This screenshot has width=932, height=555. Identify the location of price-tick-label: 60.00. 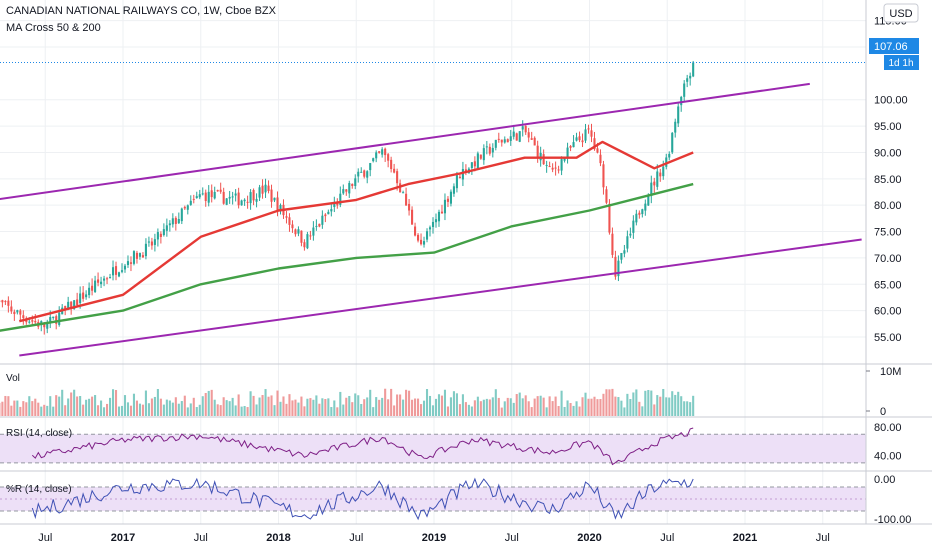
(888, 312).